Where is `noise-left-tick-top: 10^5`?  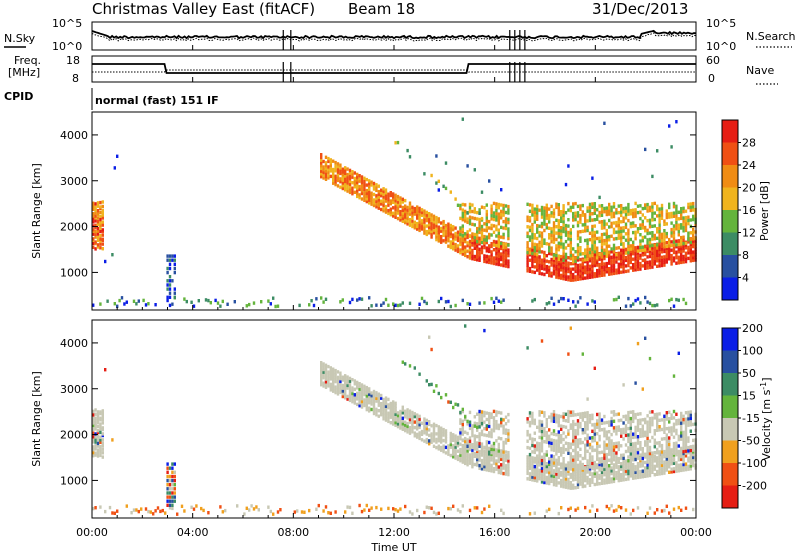
noise-left-tick-top: 10^5 is located at coordinates (67, 23).